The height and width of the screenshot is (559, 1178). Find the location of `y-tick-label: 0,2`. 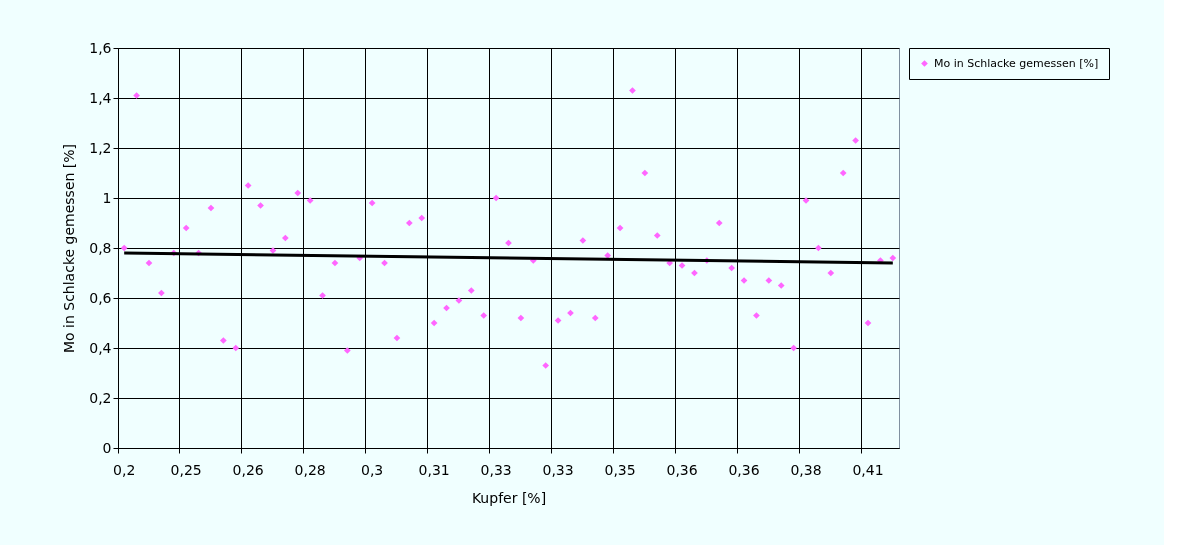

y-tick-label: 0,2 is located at coordinates (100, 397).